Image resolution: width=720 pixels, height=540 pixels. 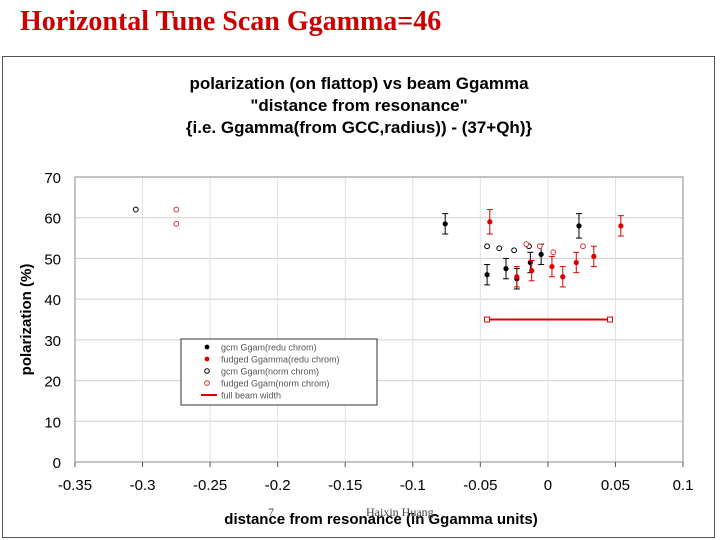 I want to click on legend-entry: fudged Ggamma(redu chrom), so click(x=280, y=360).